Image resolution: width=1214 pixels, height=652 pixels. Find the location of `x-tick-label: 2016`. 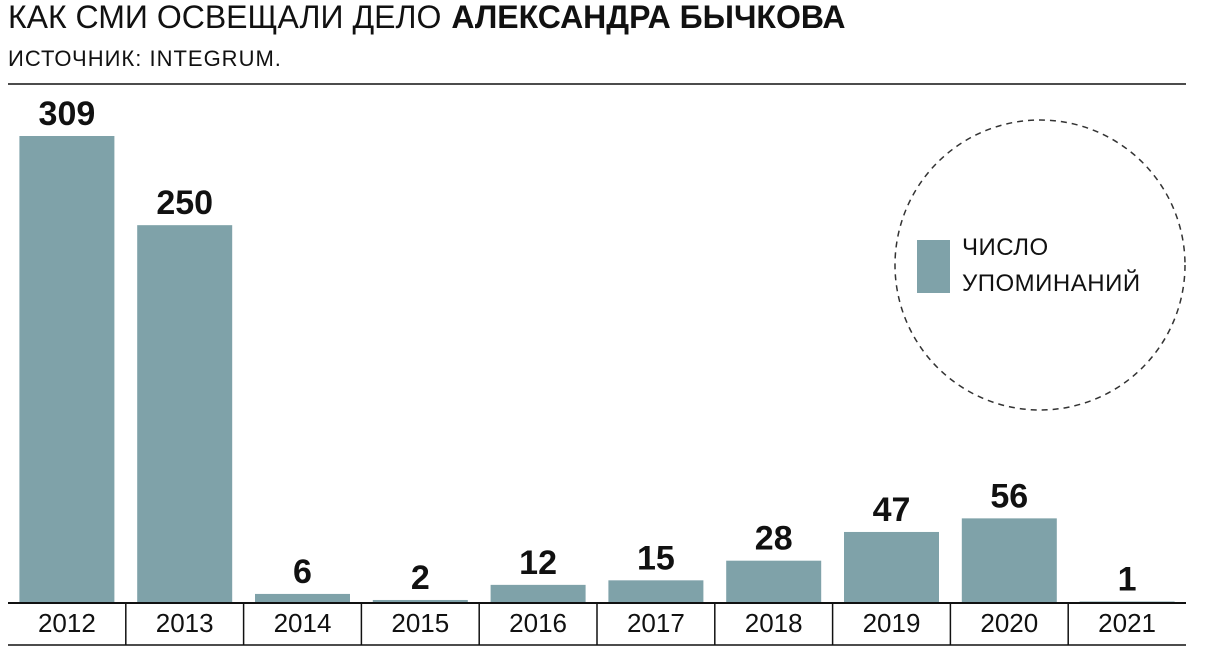

x-tick-label: 2016 is located at coordinates (538, 623).